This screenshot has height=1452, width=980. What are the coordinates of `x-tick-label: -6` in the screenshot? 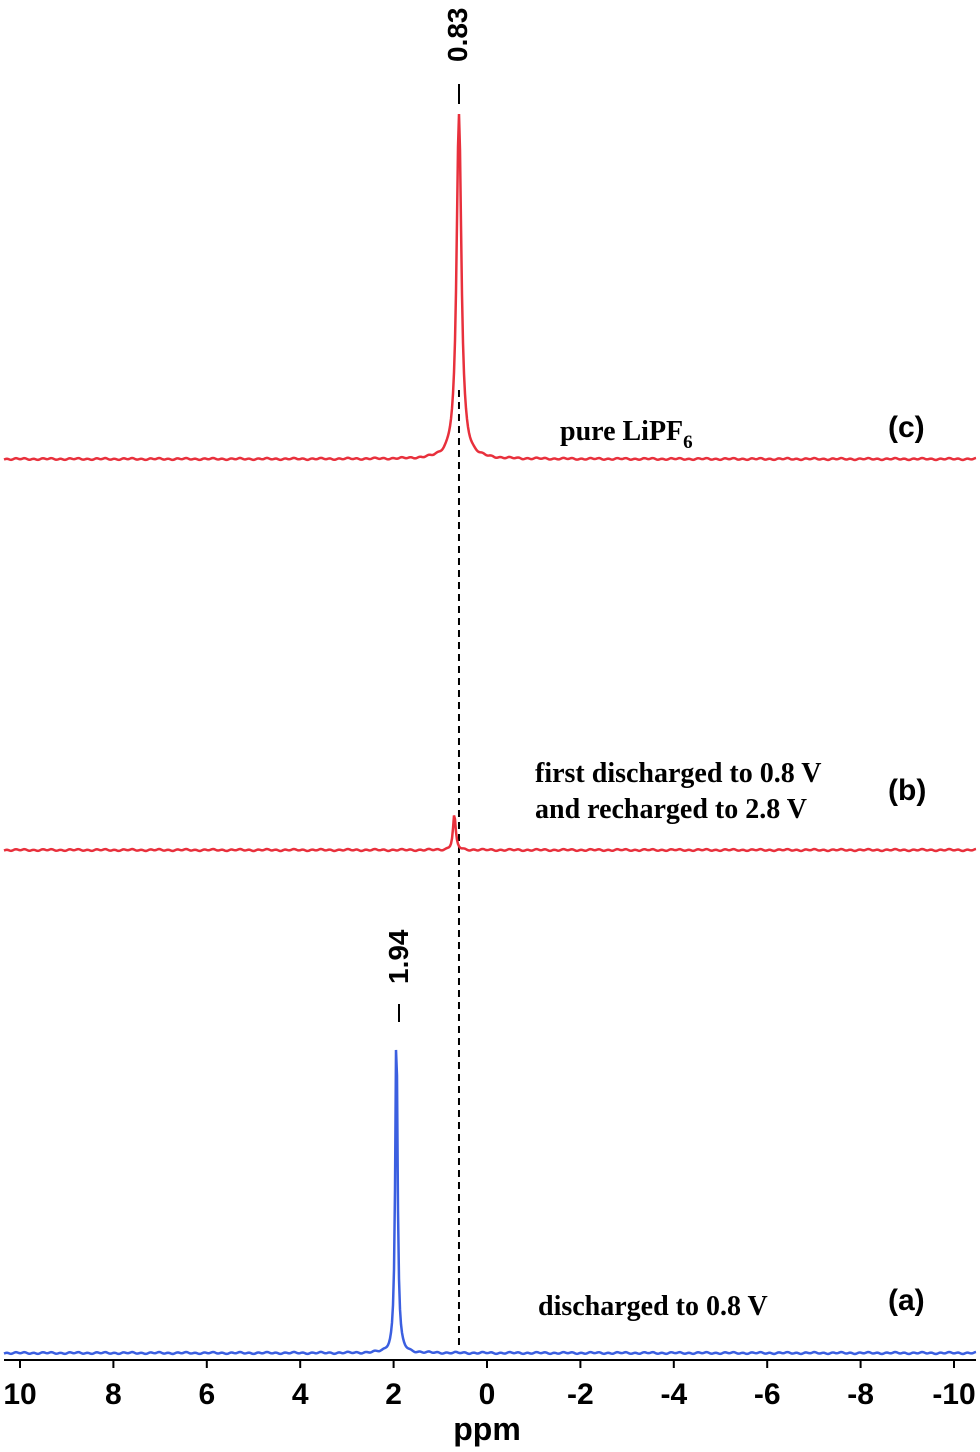 It's located at (767, 1394).